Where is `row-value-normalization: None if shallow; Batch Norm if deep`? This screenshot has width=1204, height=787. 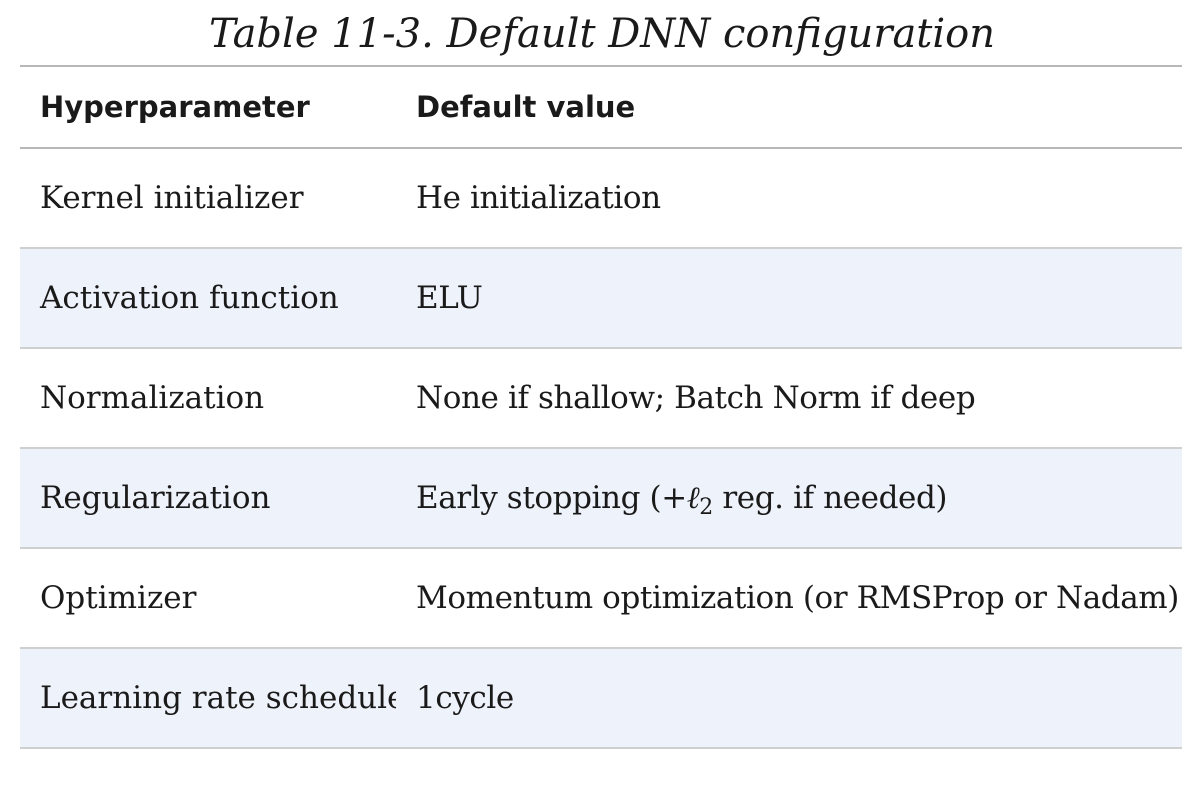 row-value-normalization: None if shallow; Batch Norm if deep is located at coordinates (696, 398).